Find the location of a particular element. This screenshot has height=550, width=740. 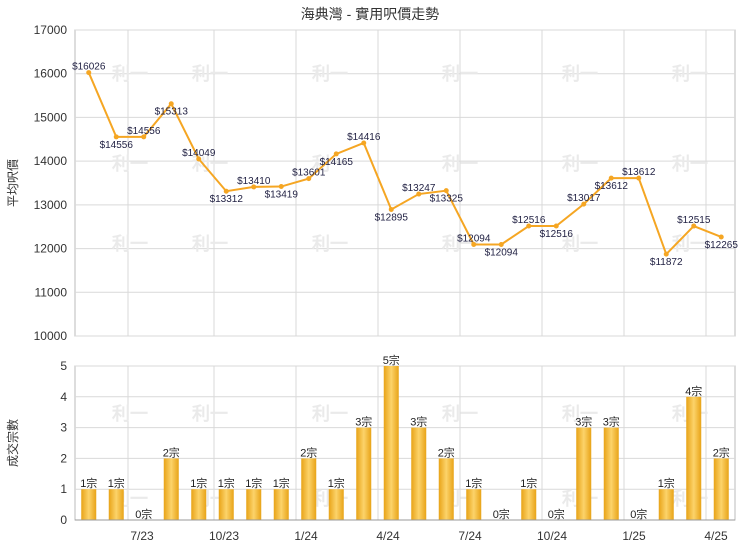

x-tick-label: 7/24 is located at coordinates (470, 536).